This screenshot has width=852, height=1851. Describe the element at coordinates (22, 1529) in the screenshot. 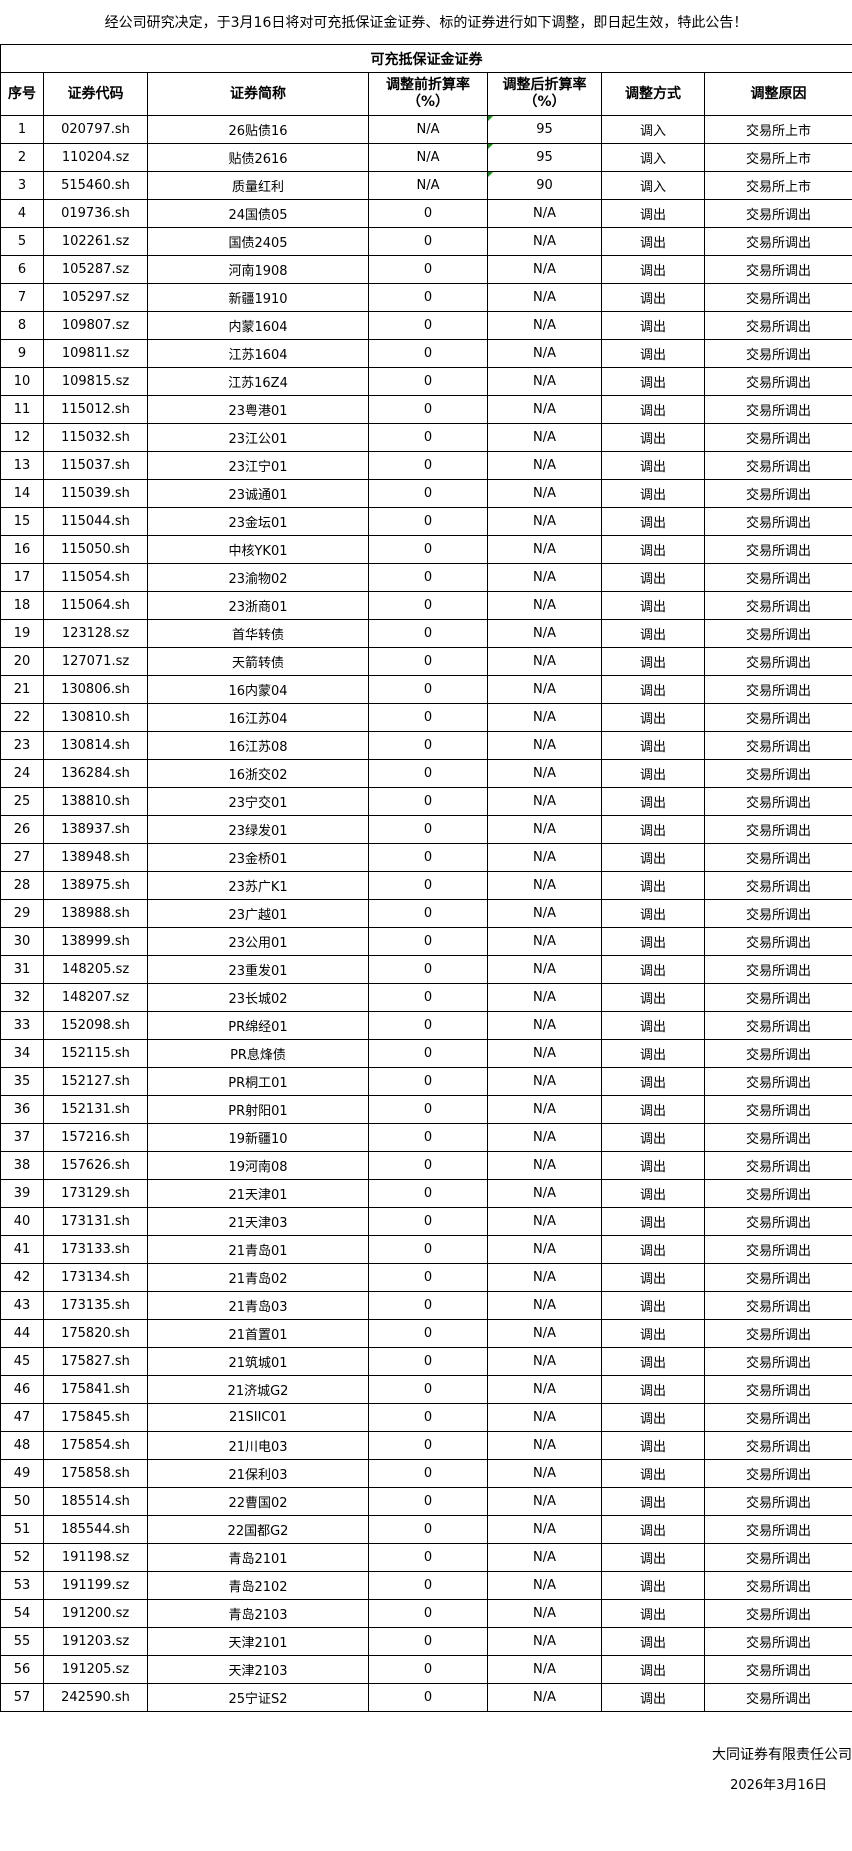

I see `cell-index: 51` at that location.